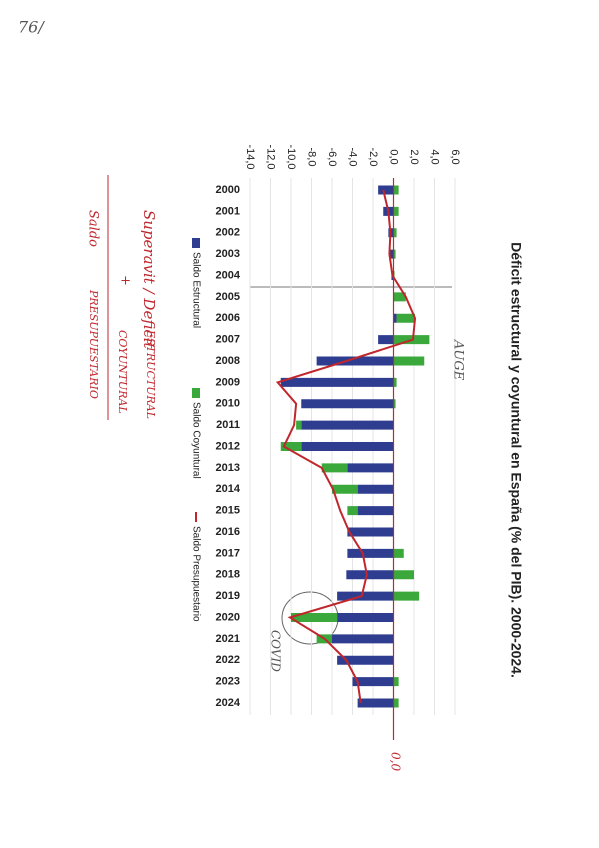  I want to click on line-series, so click(346, 446).